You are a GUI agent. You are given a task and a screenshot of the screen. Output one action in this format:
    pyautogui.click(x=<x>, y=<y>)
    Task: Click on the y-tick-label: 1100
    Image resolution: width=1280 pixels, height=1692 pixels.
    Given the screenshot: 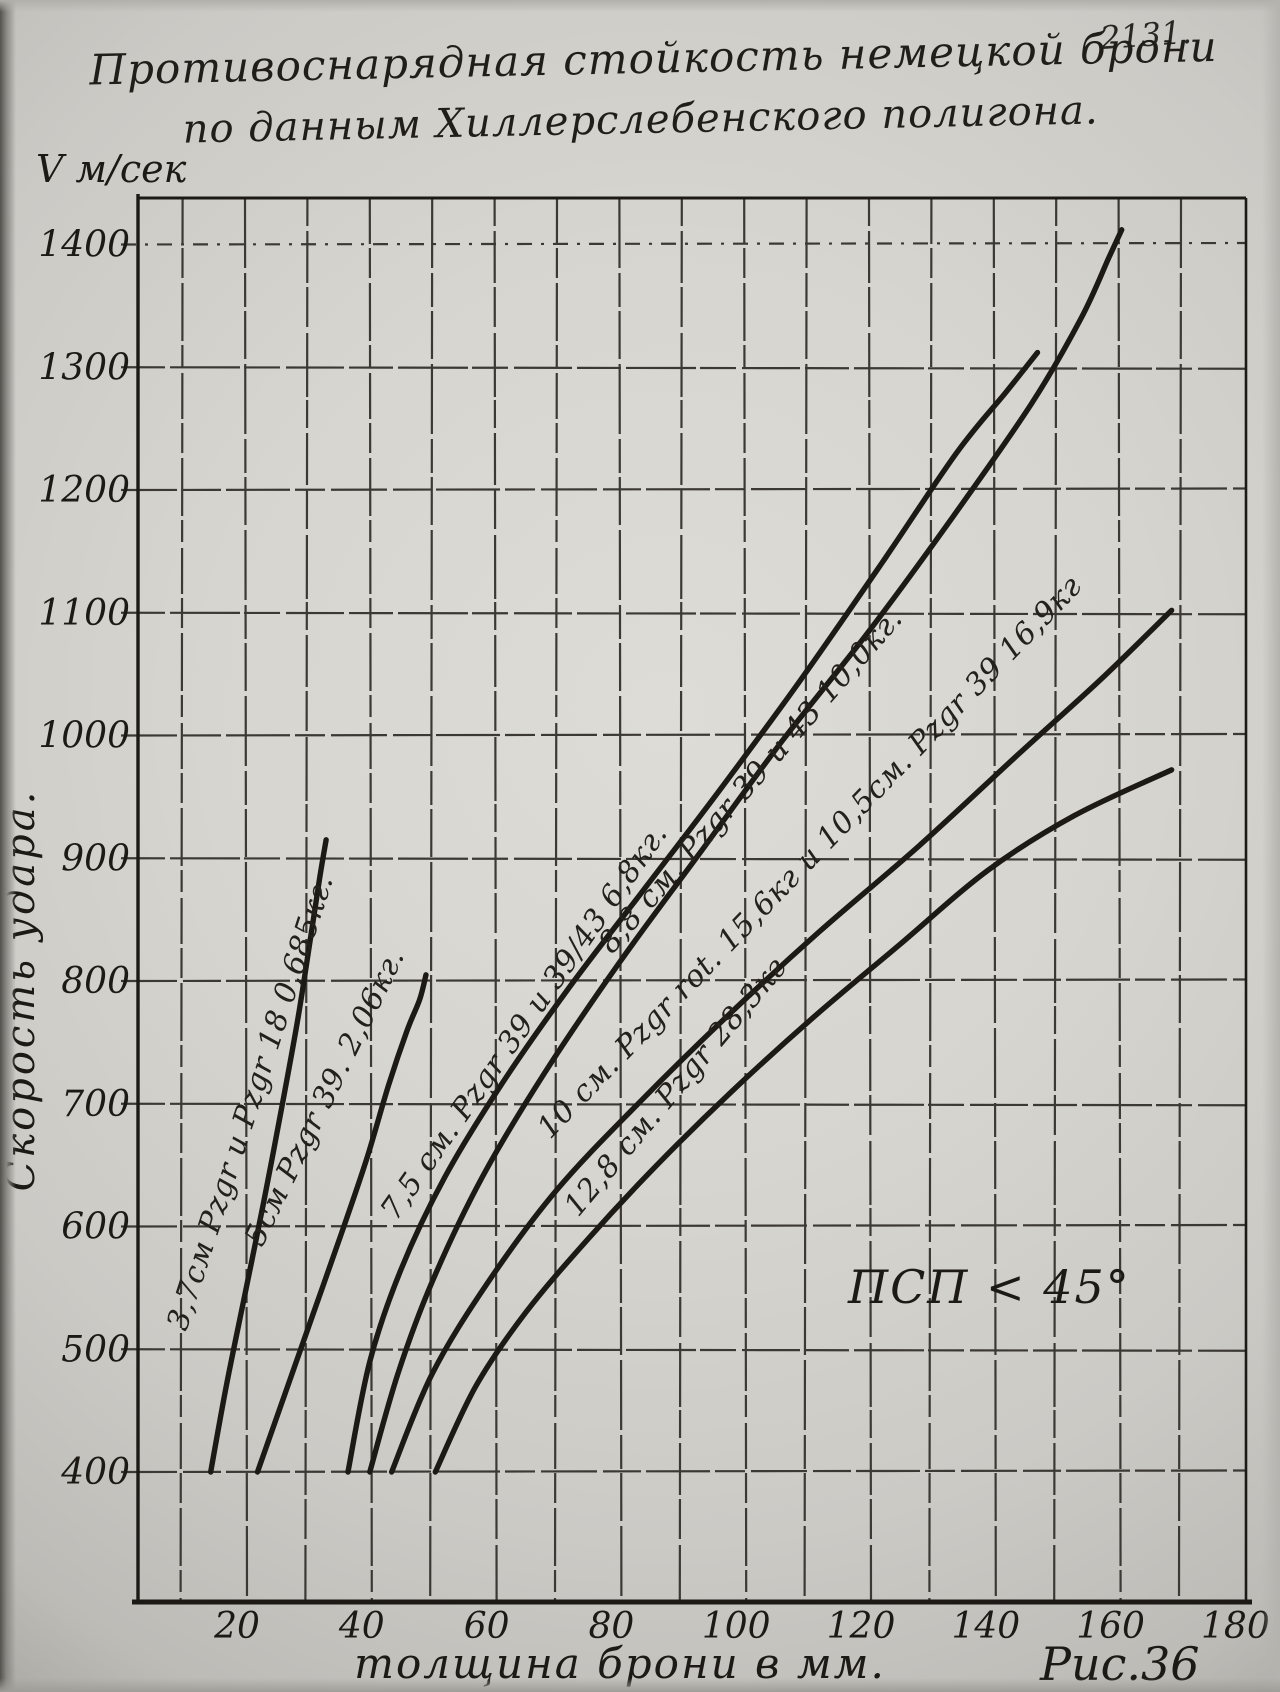 What is the action you would take?
    pyautogui.click(x=84, y=613)
    